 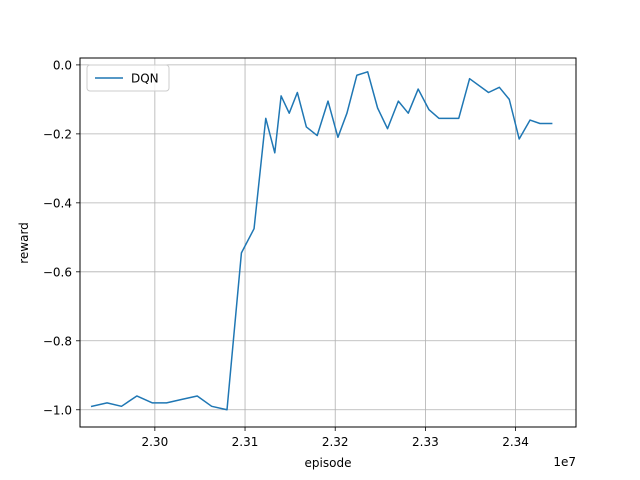 I want to click on y-axis: 0.0 −0.2 −0.4 −0.6 −0.8 −1.0, so click(x=61, y=237).